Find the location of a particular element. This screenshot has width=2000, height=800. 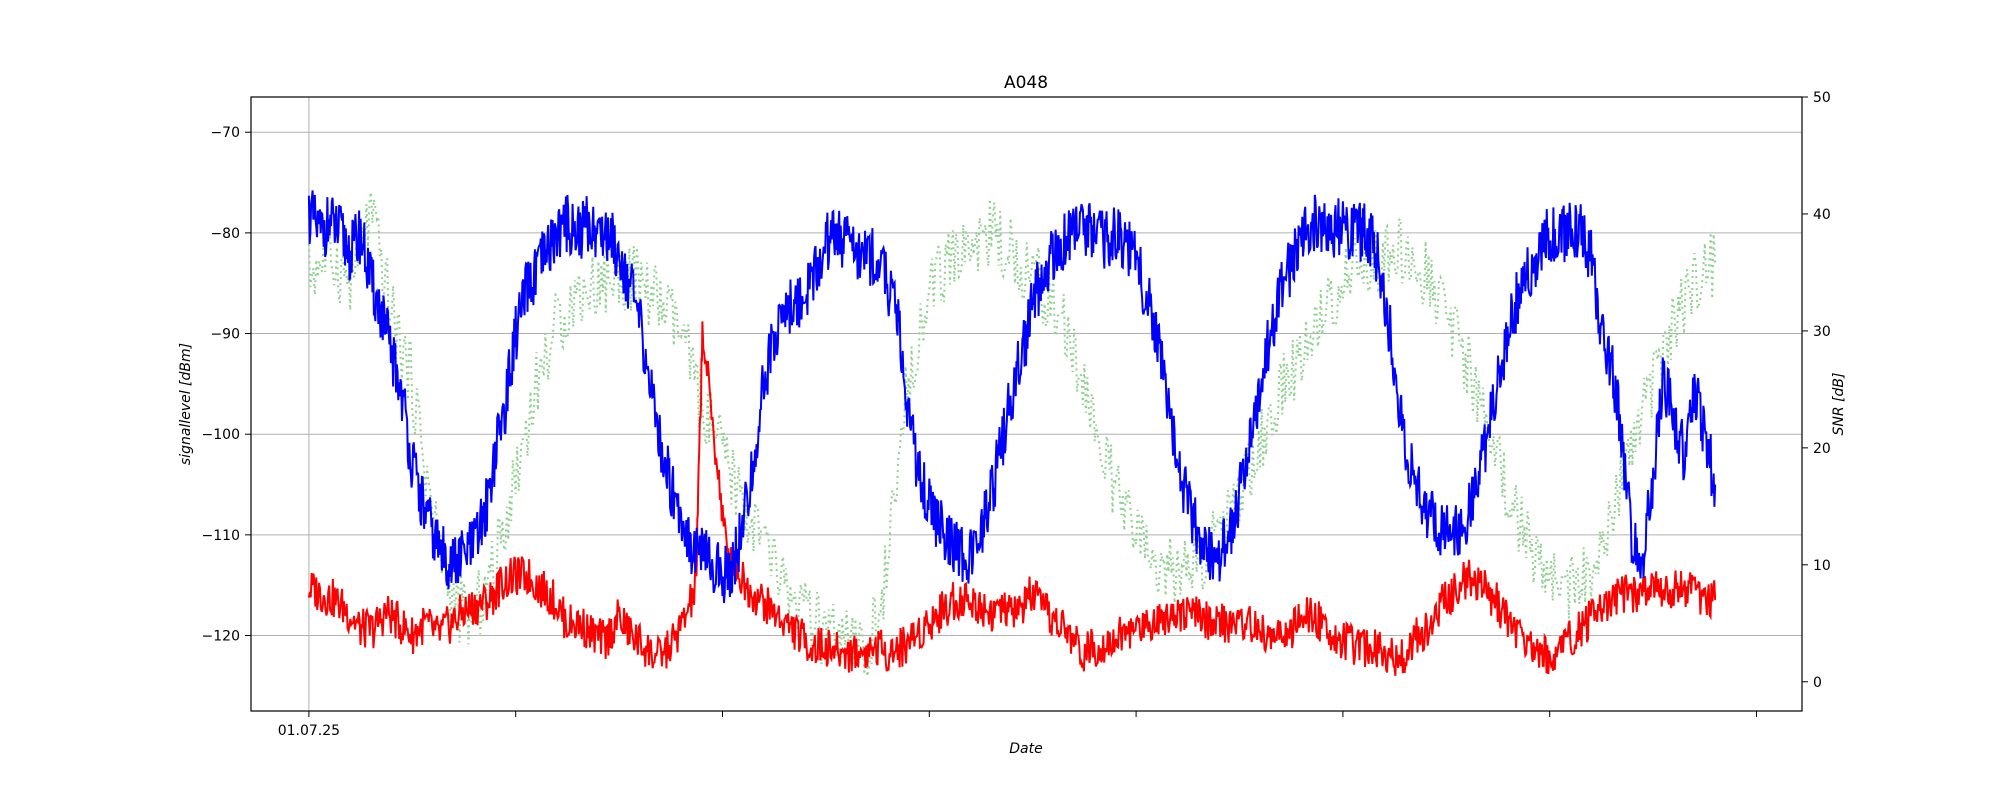

x-axis-label: Date is located at coordinates (1025, 749).